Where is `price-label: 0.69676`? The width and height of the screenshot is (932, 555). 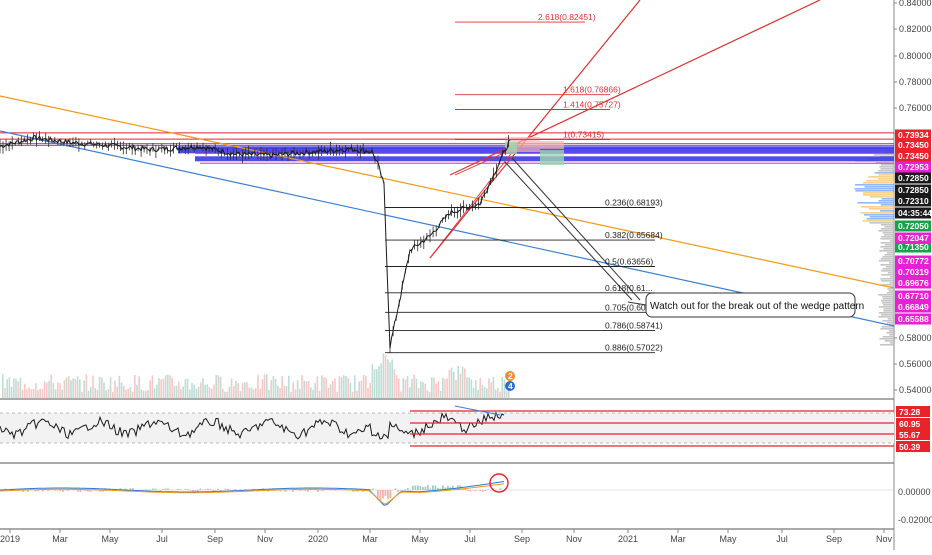
price-label: 0.69676 is located at coordinates (913, 283).